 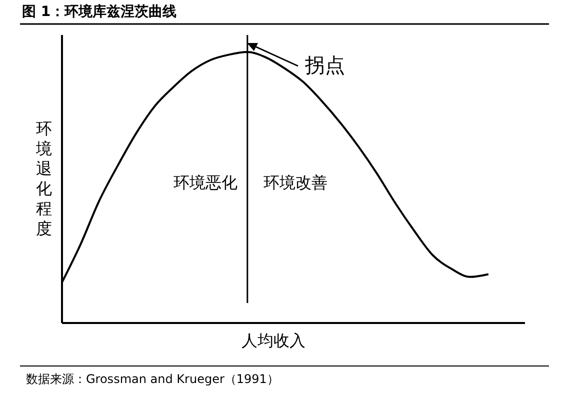 What do you see at coordinates (295, 182) in the screenshot?
I see `annotation: 环境改善` at bounding box center [295, 182].